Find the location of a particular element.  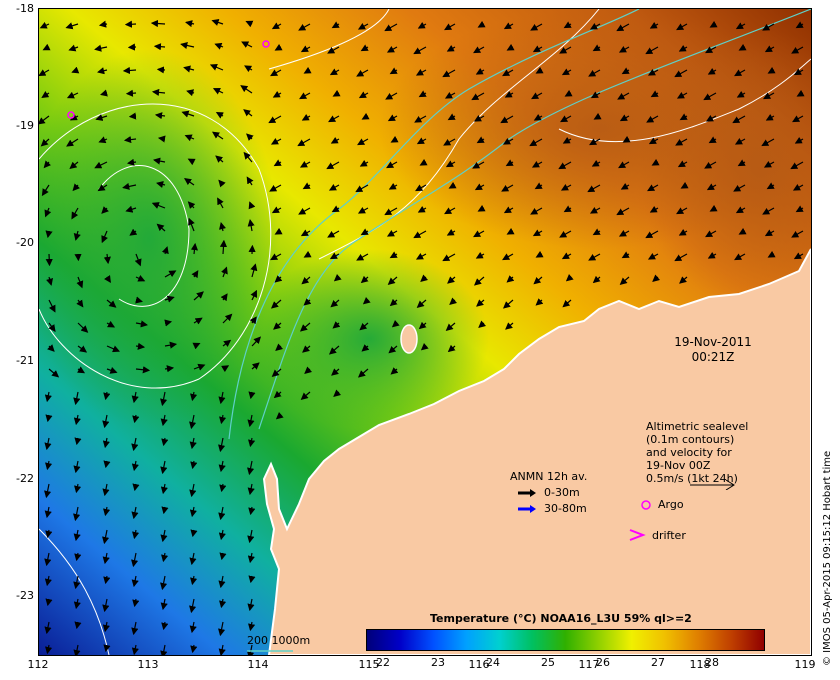

colorbar-title: Temperature (°C) NOAA16_L3U 59% ql>=2 is located at coordinates (561, 618).